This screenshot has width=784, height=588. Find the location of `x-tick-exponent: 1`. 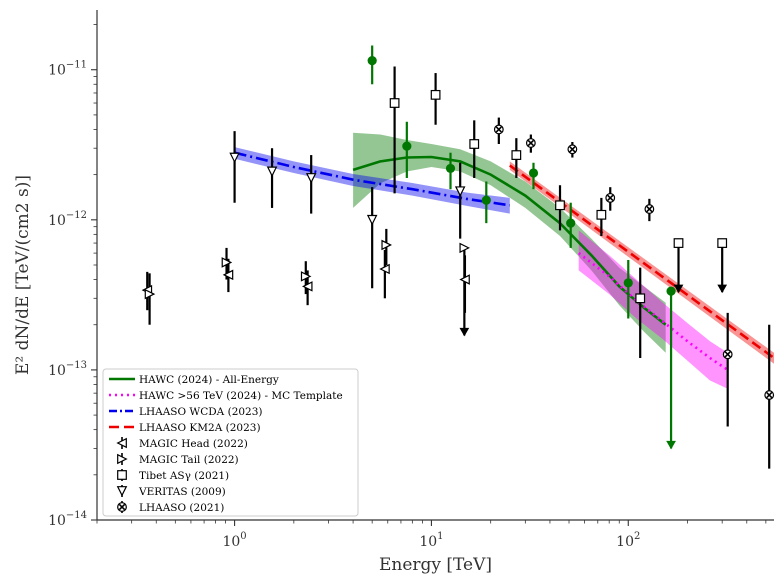

x-tick-exponent: 1 is located at coordinates (440, 536).